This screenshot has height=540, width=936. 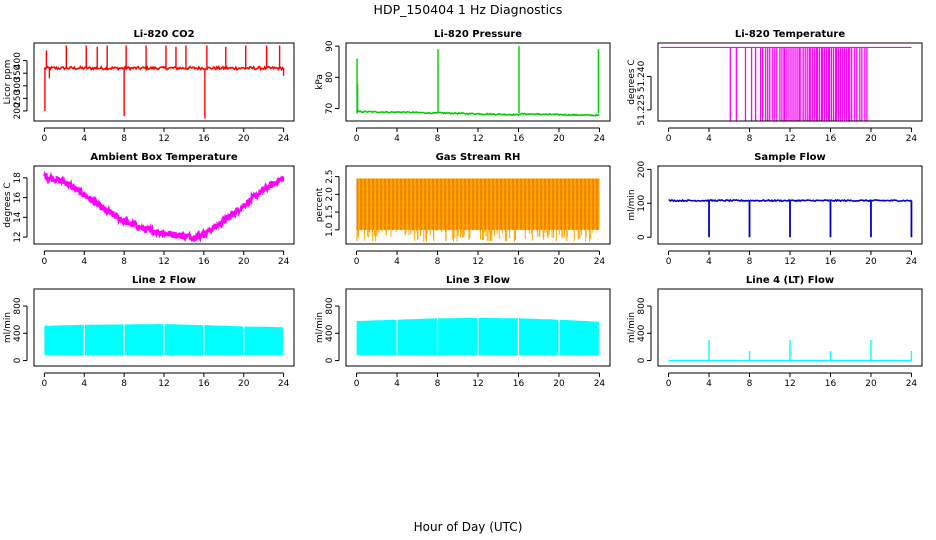 I want to click on y-tick-label: 90, so click(x=330, y=46).